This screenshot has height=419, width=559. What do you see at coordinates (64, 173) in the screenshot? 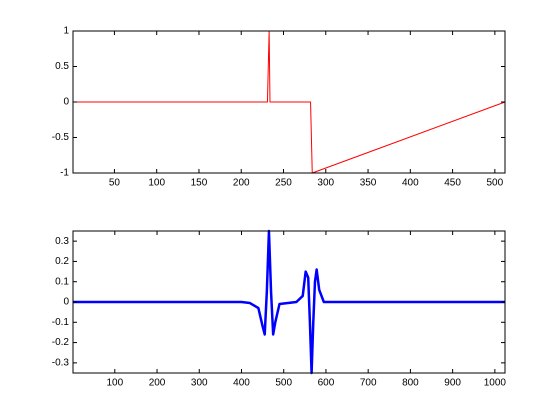
I see `y-tick-label: -1` at bounding box center [64, 173].